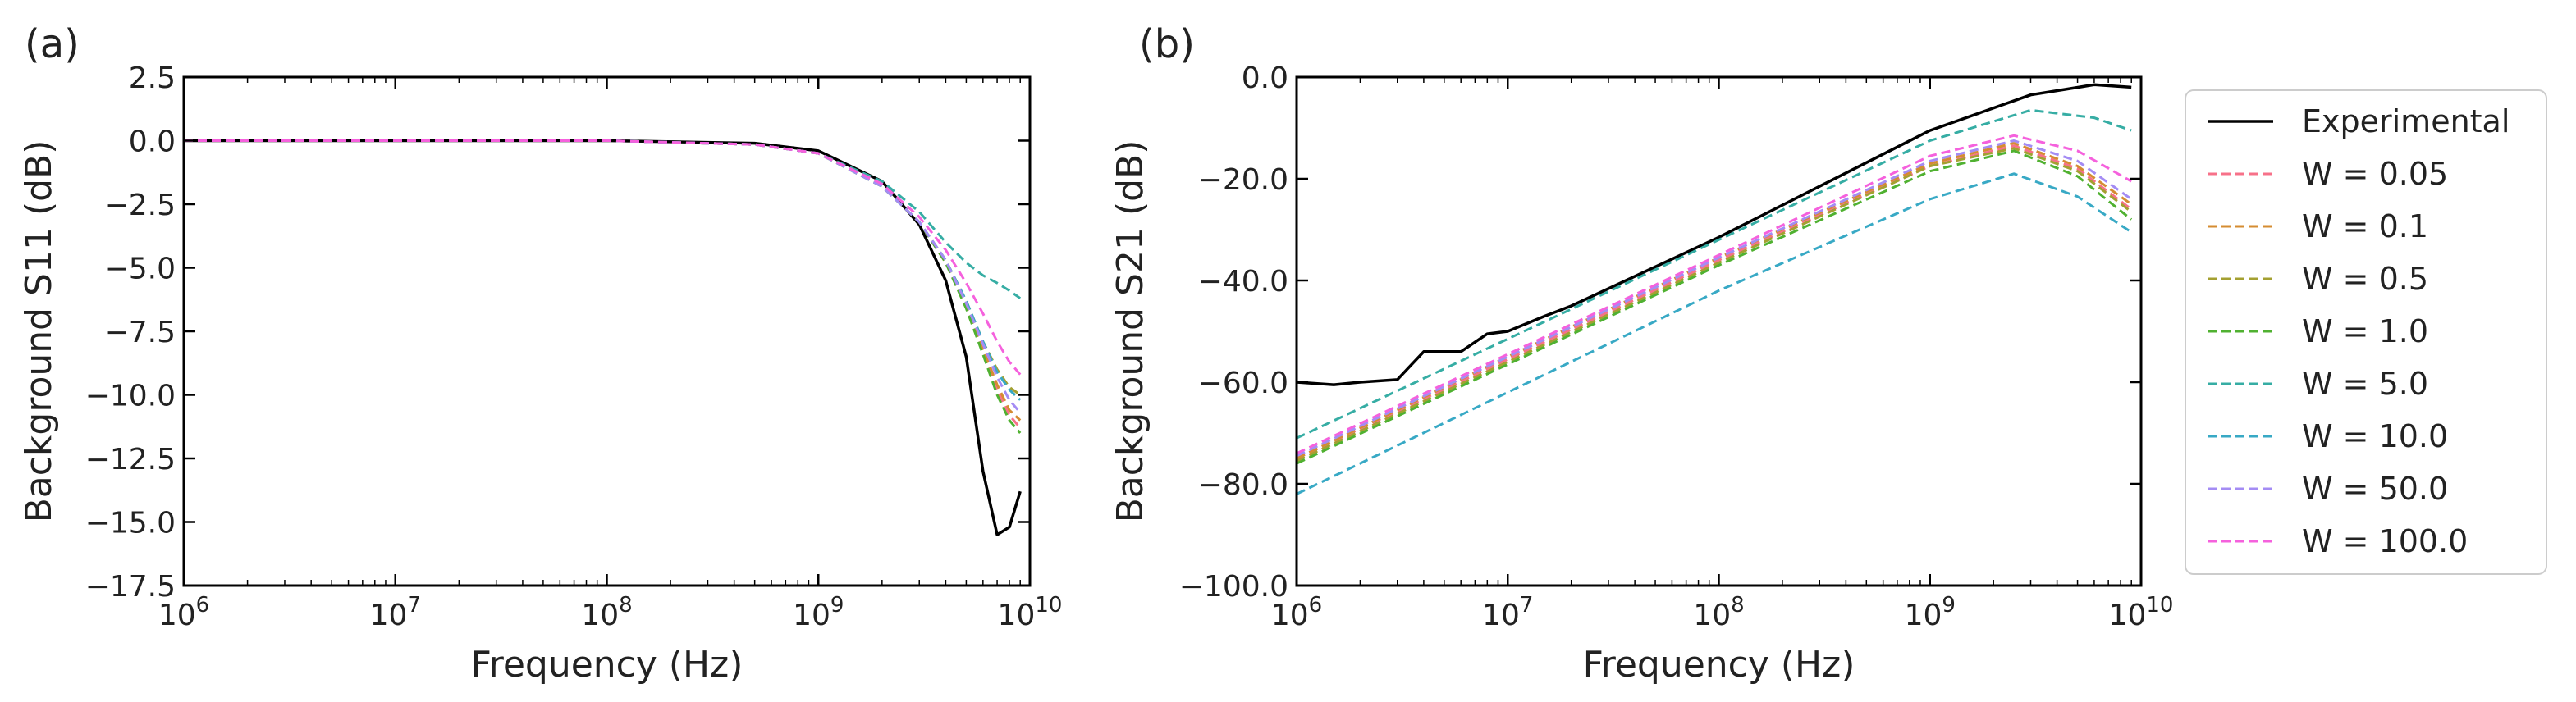  What do you see at coordinates (130, 523) in the screenshot?
I see `panel-a-ytick-label: −15.0` at bounding box center [130, 523].